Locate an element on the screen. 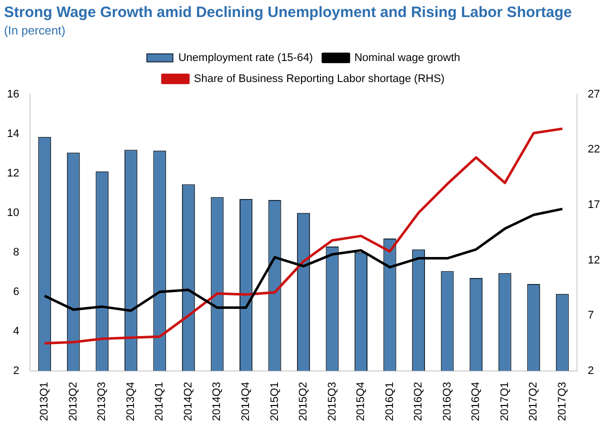 The width and height of the screenshot is (609, 430). x-tick-label: 2013Q1 is located at coordinates (44, 402).